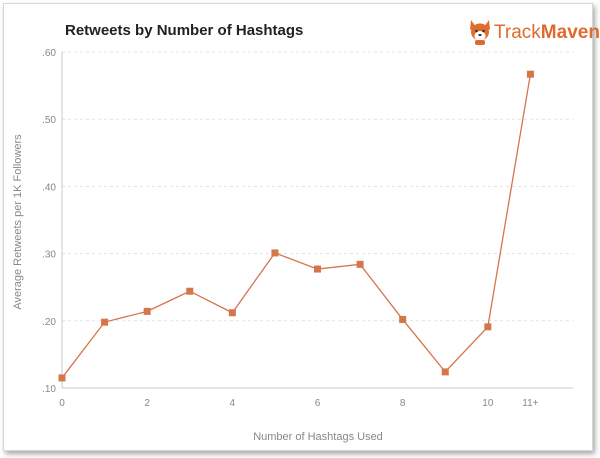 The width and height of the screenshot is (600, 458). What do you see at coordinates (18, 222) in the screenshot?
I see `y-axis-label: Average Retweets per 1K Followers` at bounding box center [18, 222].